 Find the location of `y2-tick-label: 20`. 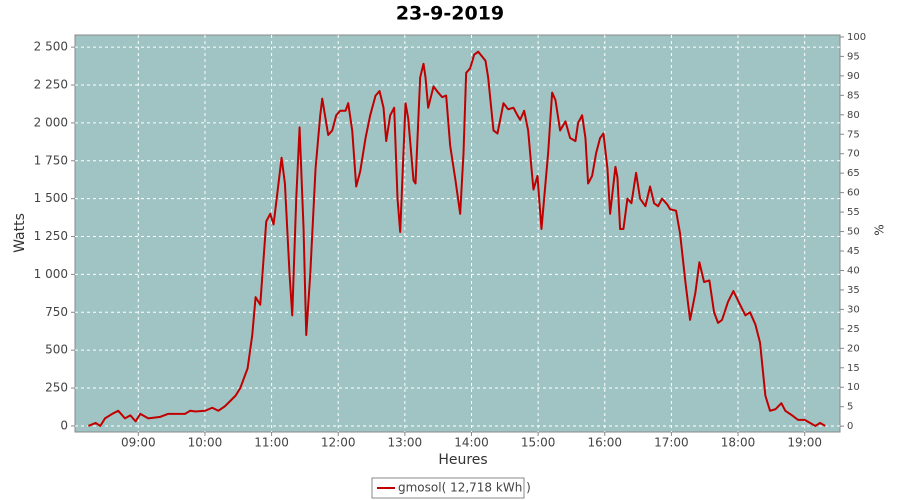

y2-tick-label: 20 is located at coordinates (853, 348).